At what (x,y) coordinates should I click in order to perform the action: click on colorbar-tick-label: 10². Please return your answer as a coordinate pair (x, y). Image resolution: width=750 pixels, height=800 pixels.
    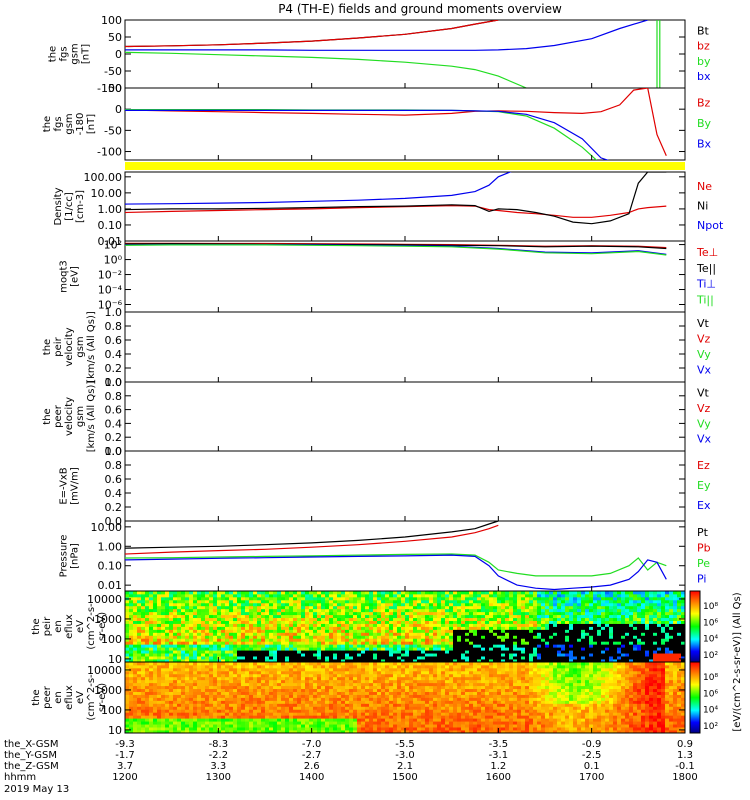
    Looking at the image, I should click on (710, 656).